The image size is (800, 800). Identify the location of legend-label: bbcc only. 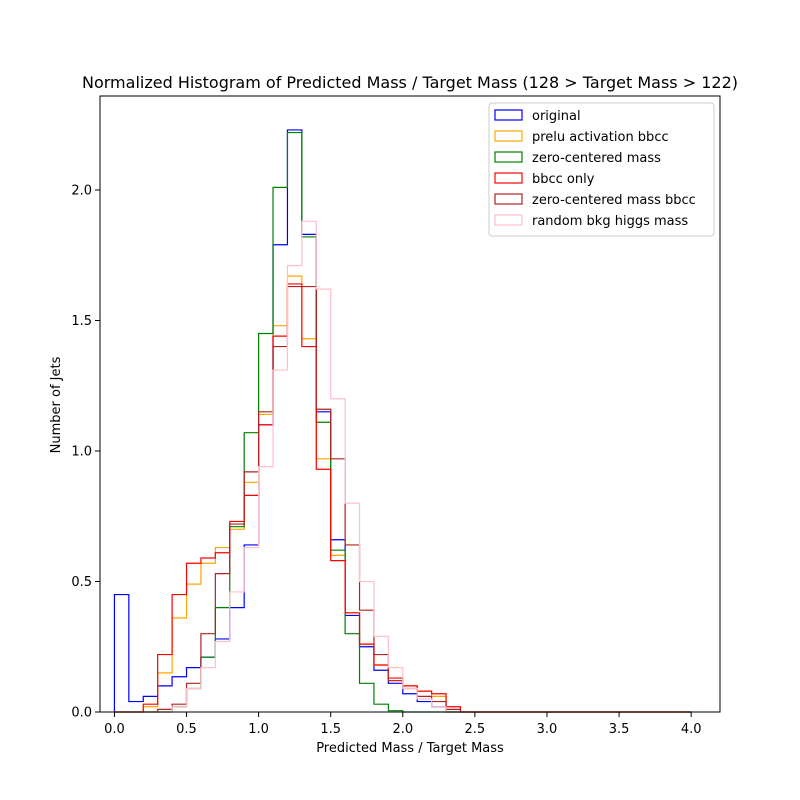
(563, 179).